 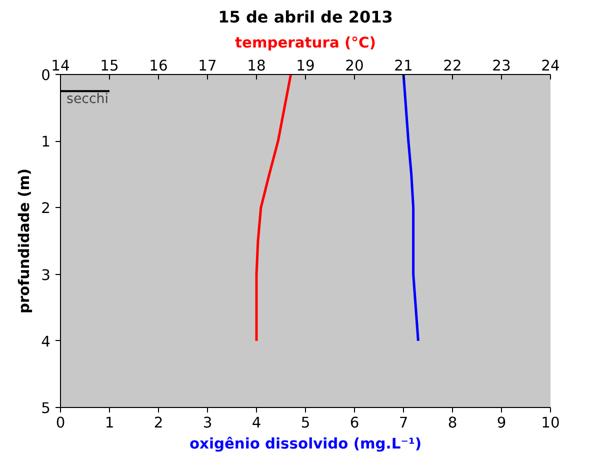 What do you see at coordinates (25, 241) in the screenshot?
I see `y-axis-title: profundidade (m)` at bounding box center [25, 241].